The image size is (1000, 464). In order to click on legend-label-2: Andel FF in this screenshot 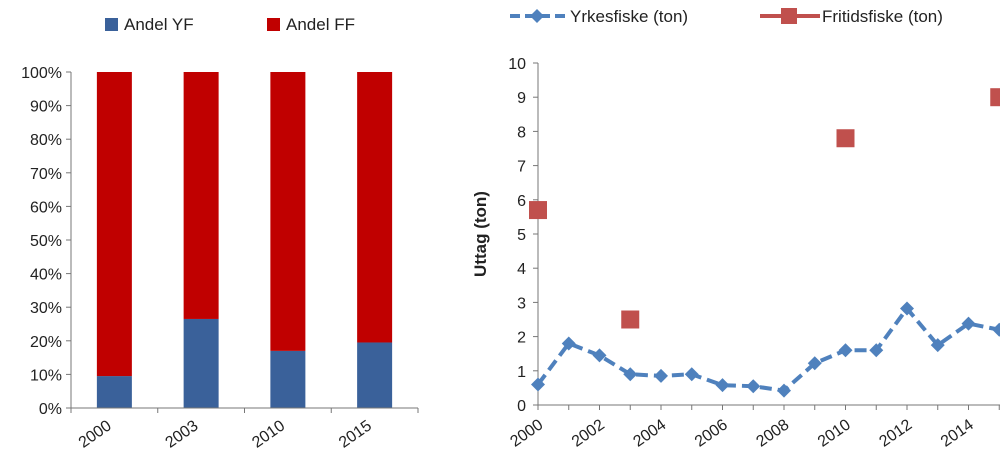, I will do `click(320, 24)`.